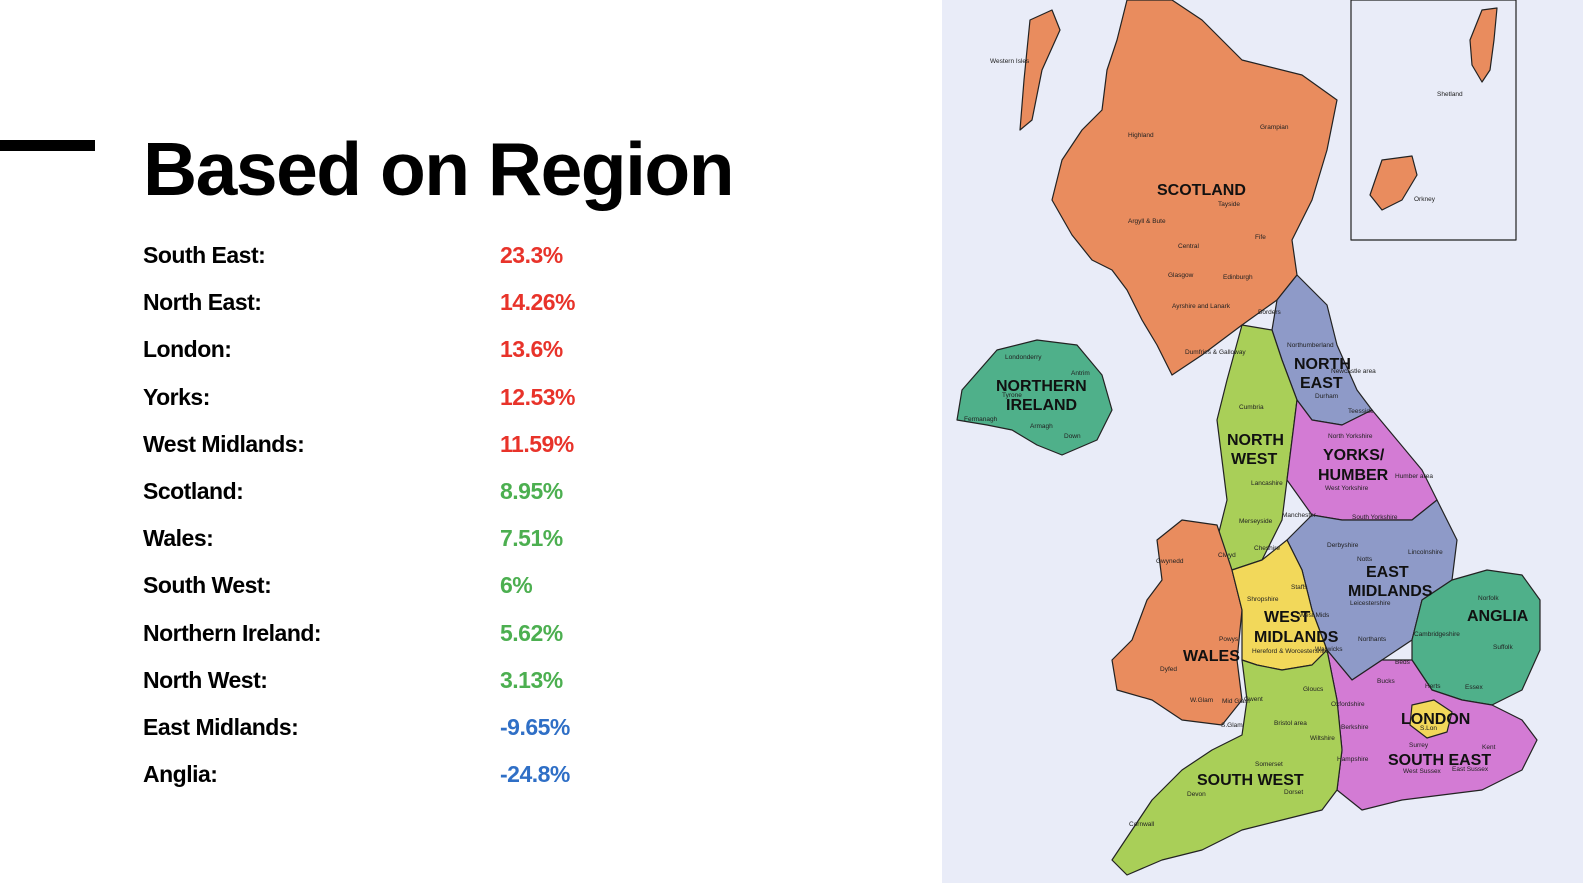 Image resolution: width=1583 pixels, height=883 pixels. What do you see at coordinates (1290, 723) in the screenshot?
I see `place-bristol: Bristol area` at bounding box center [1290, 723].